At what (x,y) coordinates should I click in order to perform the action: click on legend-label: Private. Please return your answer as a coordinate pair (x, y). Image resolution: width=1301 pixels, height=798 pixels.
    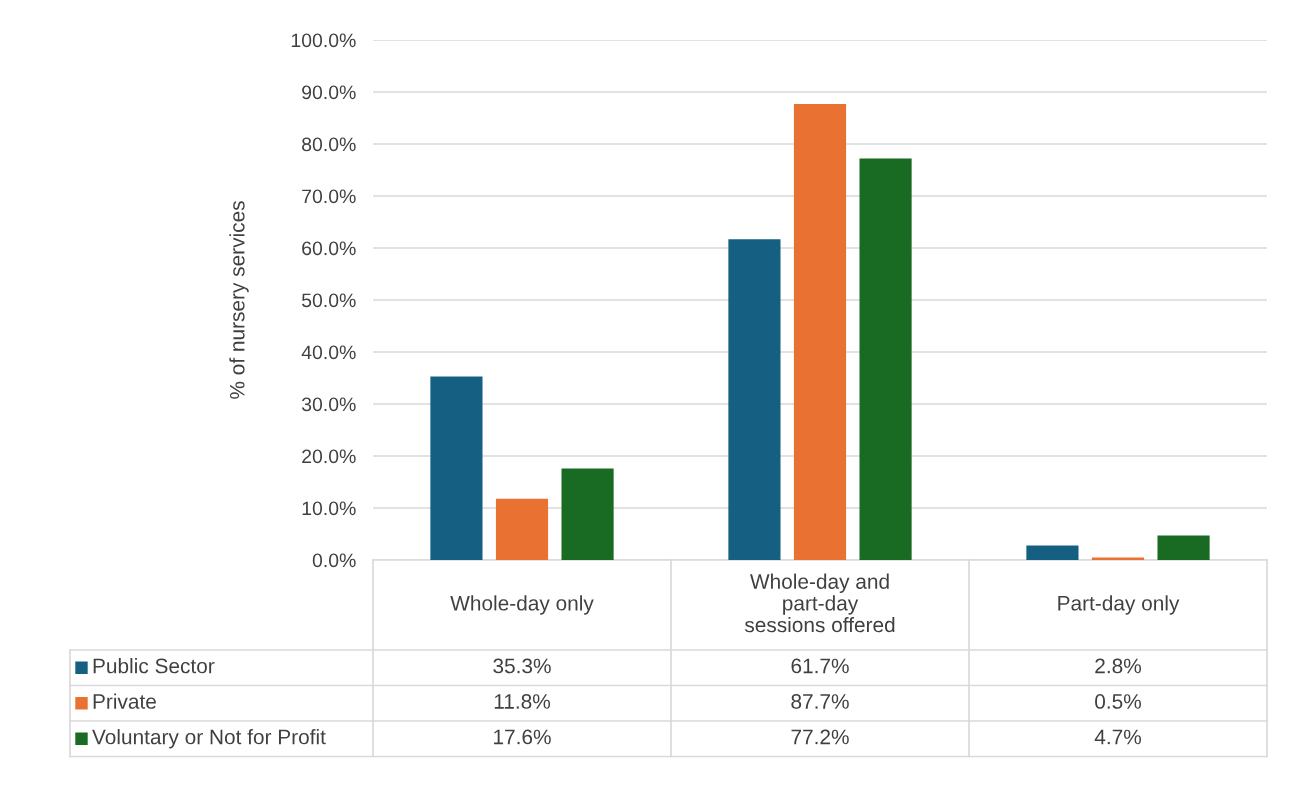
    Looking at the image, I should click on (124, 701).